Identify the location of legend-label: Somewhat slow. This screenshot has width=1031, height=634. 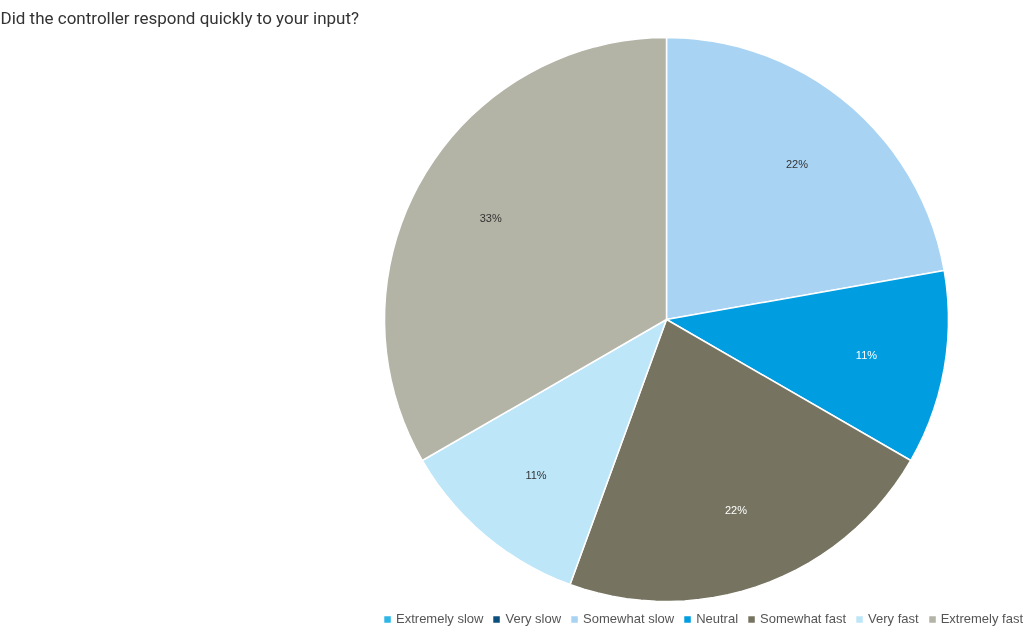
(629, 618).